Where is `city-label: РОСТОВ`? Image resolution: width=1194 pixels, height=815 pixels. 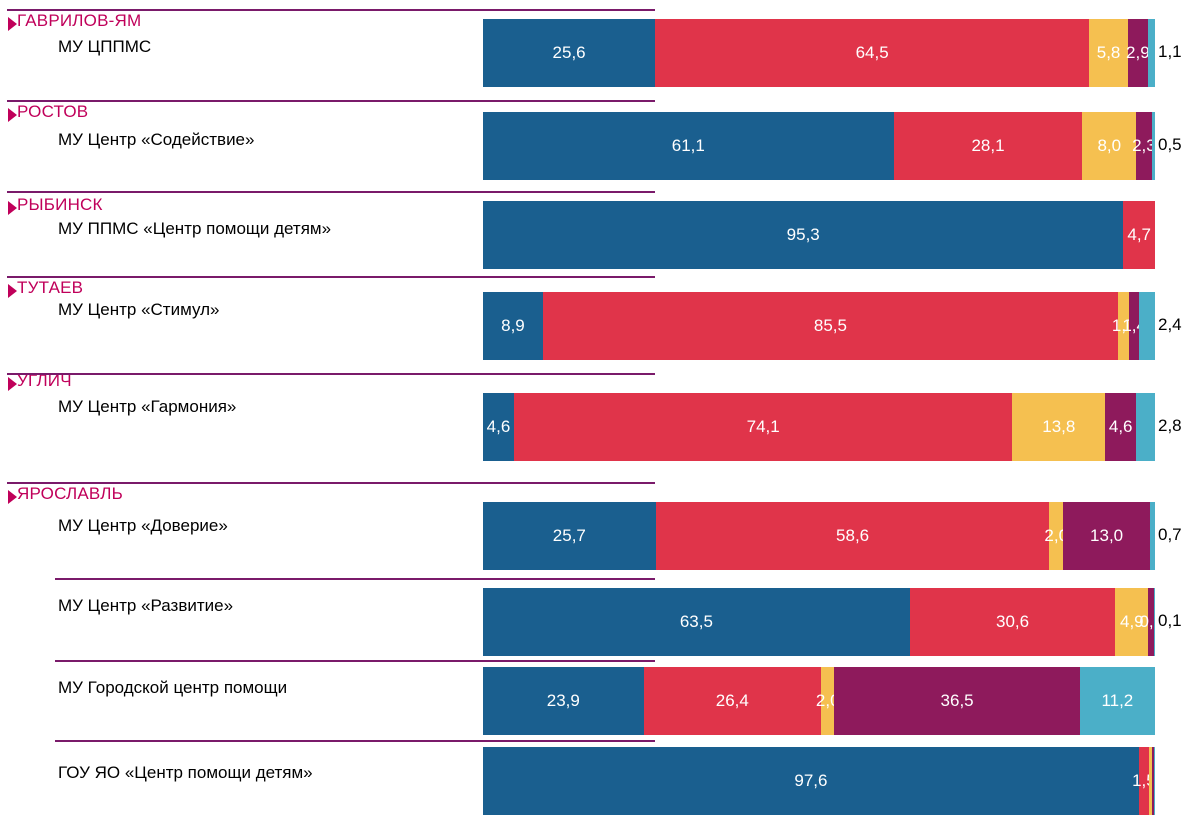
city-label: РОСТОВ is located at coordinates (53, 111).